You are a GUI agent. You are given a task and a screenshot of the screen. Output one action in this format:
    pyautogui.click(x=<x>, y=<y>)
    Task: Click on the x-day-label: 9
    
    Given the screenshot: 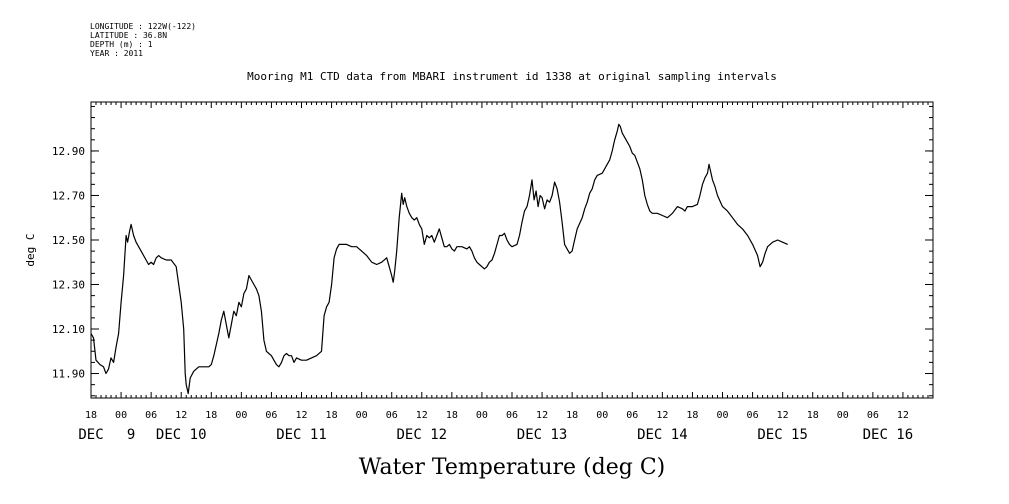 What is the action you would take?
    pyautogui.click(x=131, y=435)
    